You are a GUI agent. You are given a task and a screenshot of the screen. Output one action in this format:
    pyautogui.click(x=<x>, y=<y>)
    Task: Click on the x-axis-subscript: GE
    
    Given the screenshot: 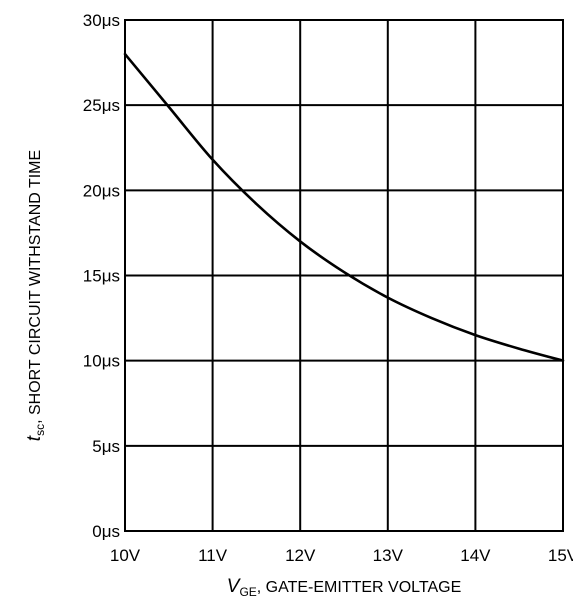 What is the action you would take?
    pyautogui.click(x=247, y=592)
    